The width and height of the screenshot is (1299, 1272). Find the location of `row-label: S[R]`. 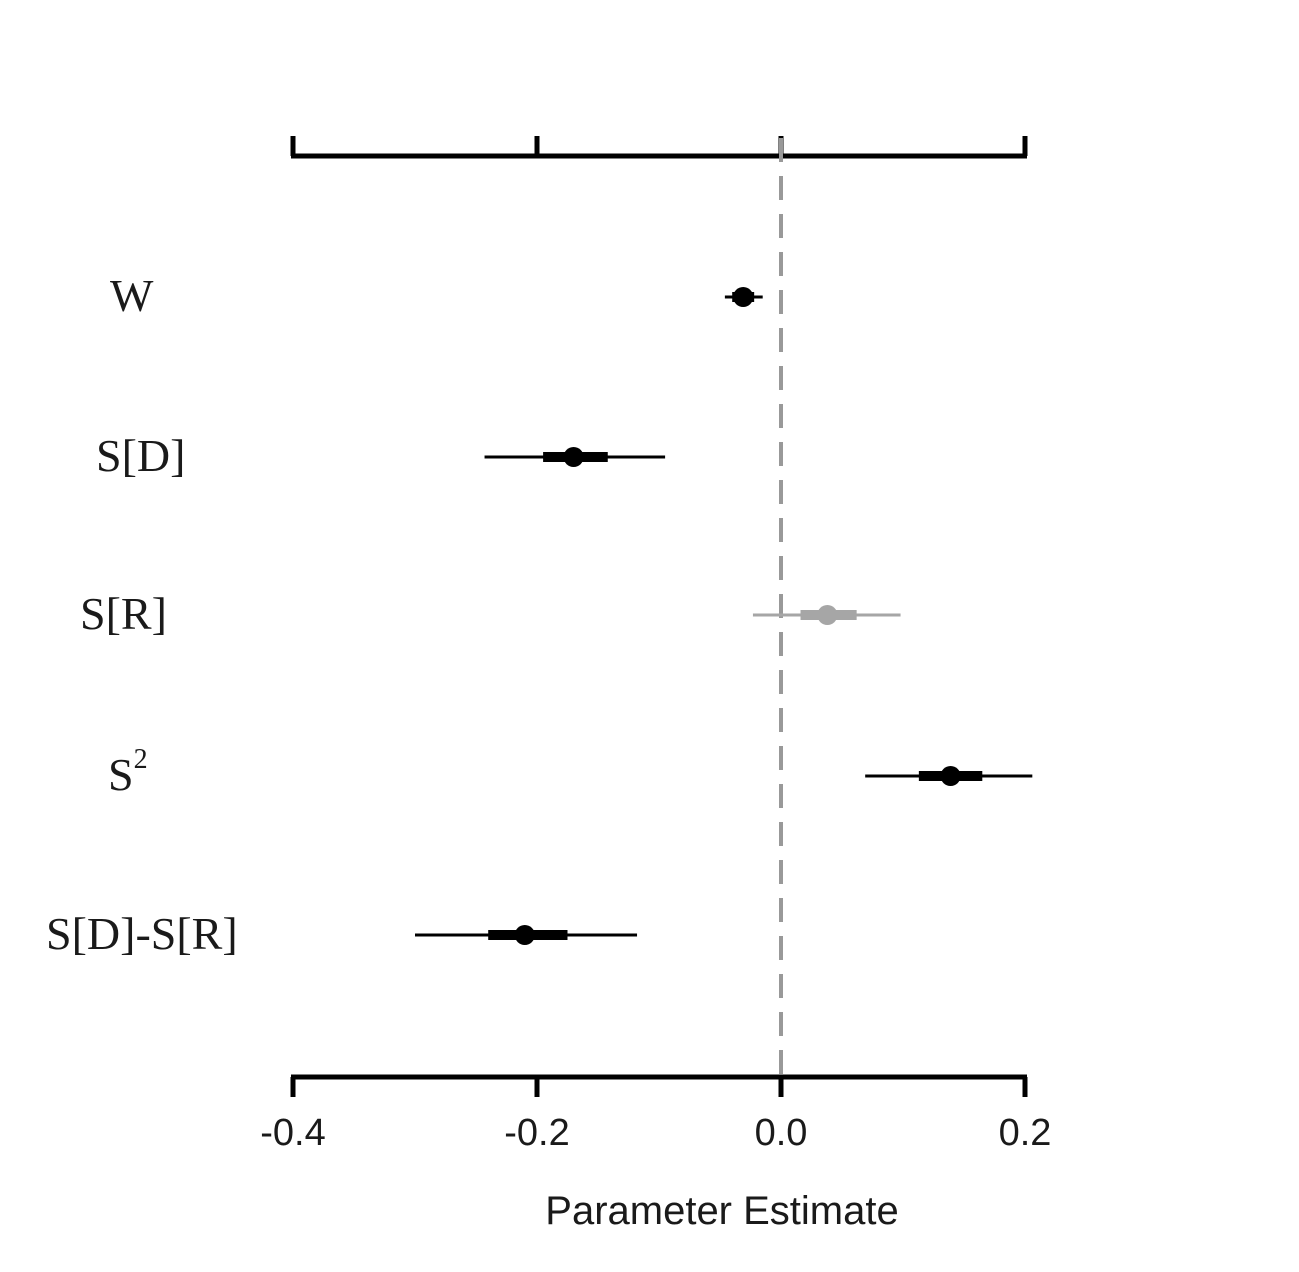

row-label: S[R] is located at coordinates (123, 613).